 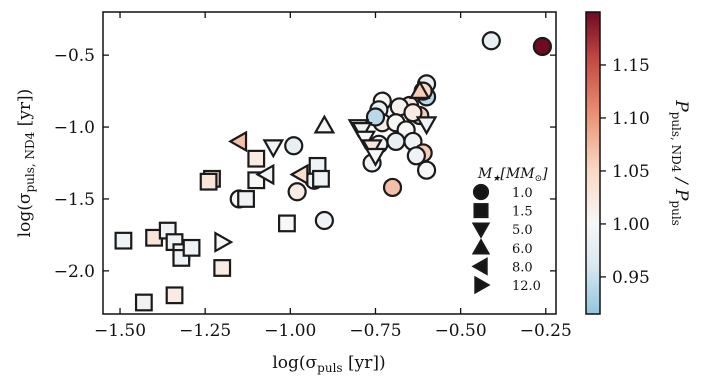 I want to click on colorbar-tick-label: 1.00, so click(x=631, y=225).